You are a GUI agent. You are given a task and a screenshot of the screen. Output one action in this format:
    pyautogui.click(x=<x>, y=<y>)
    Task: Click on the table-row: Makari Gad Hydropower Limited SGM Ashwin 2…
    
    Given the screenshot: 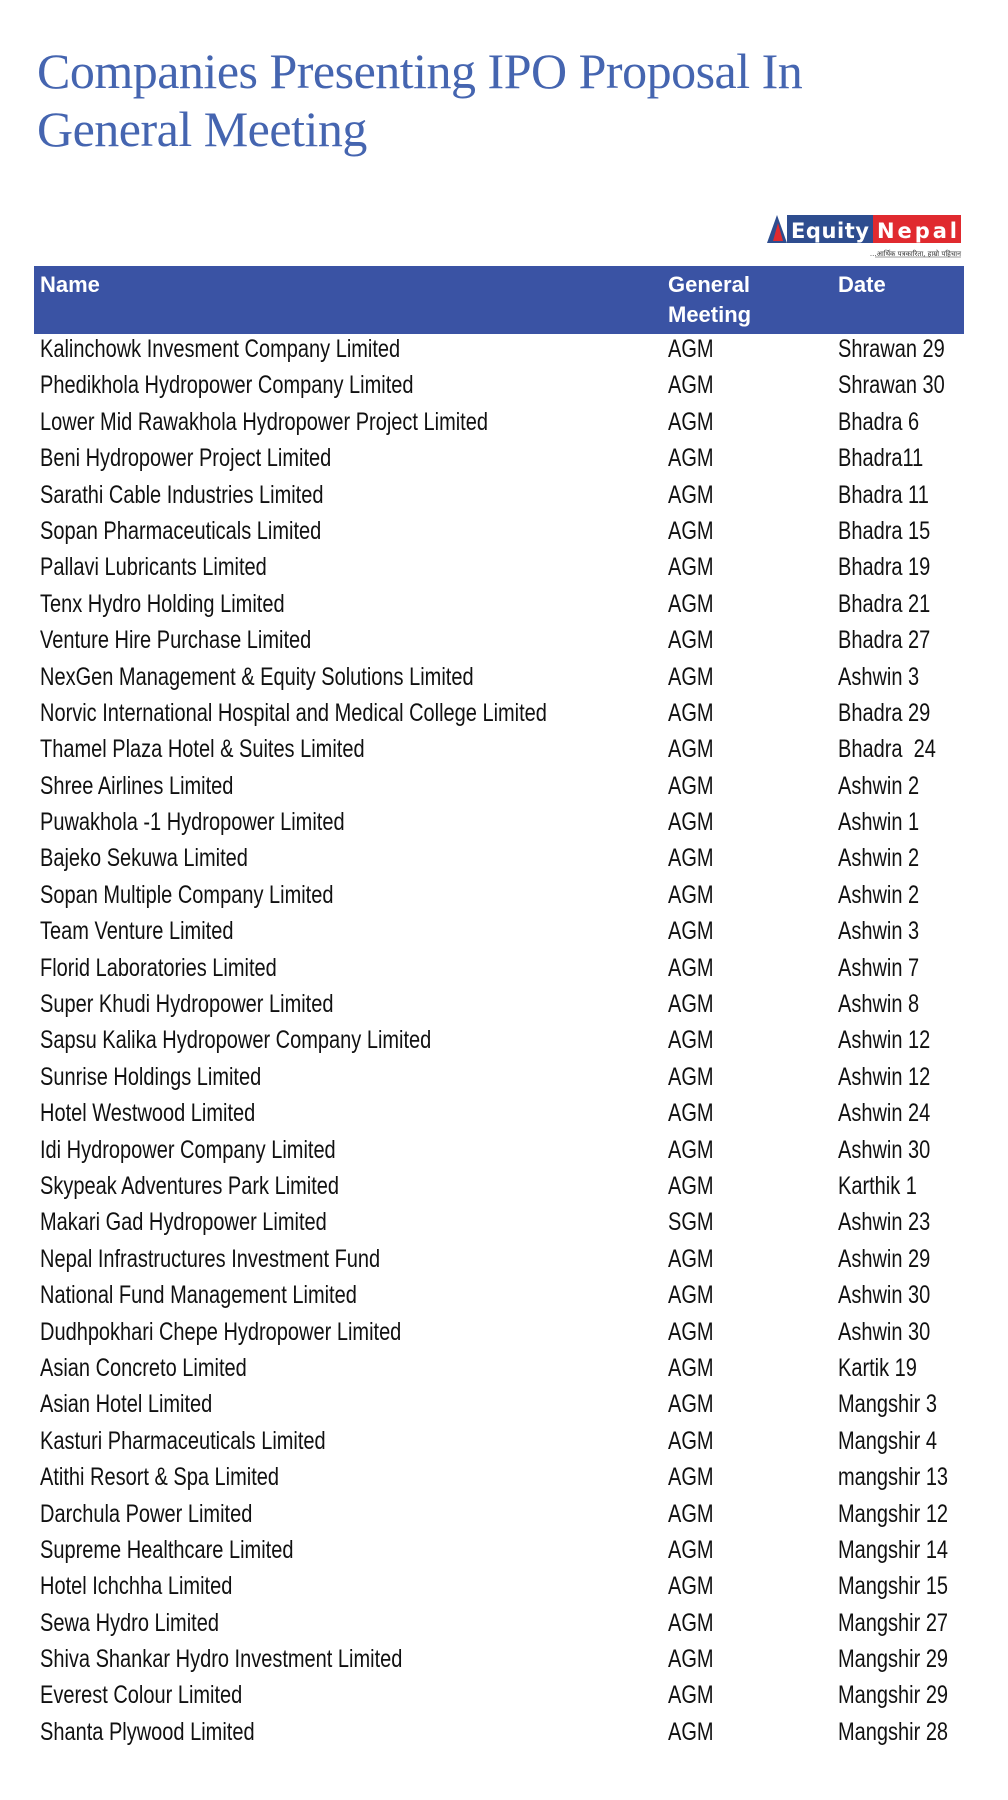 What is the action you would take?
    pyautogui.click(x=499, y=1222)
    